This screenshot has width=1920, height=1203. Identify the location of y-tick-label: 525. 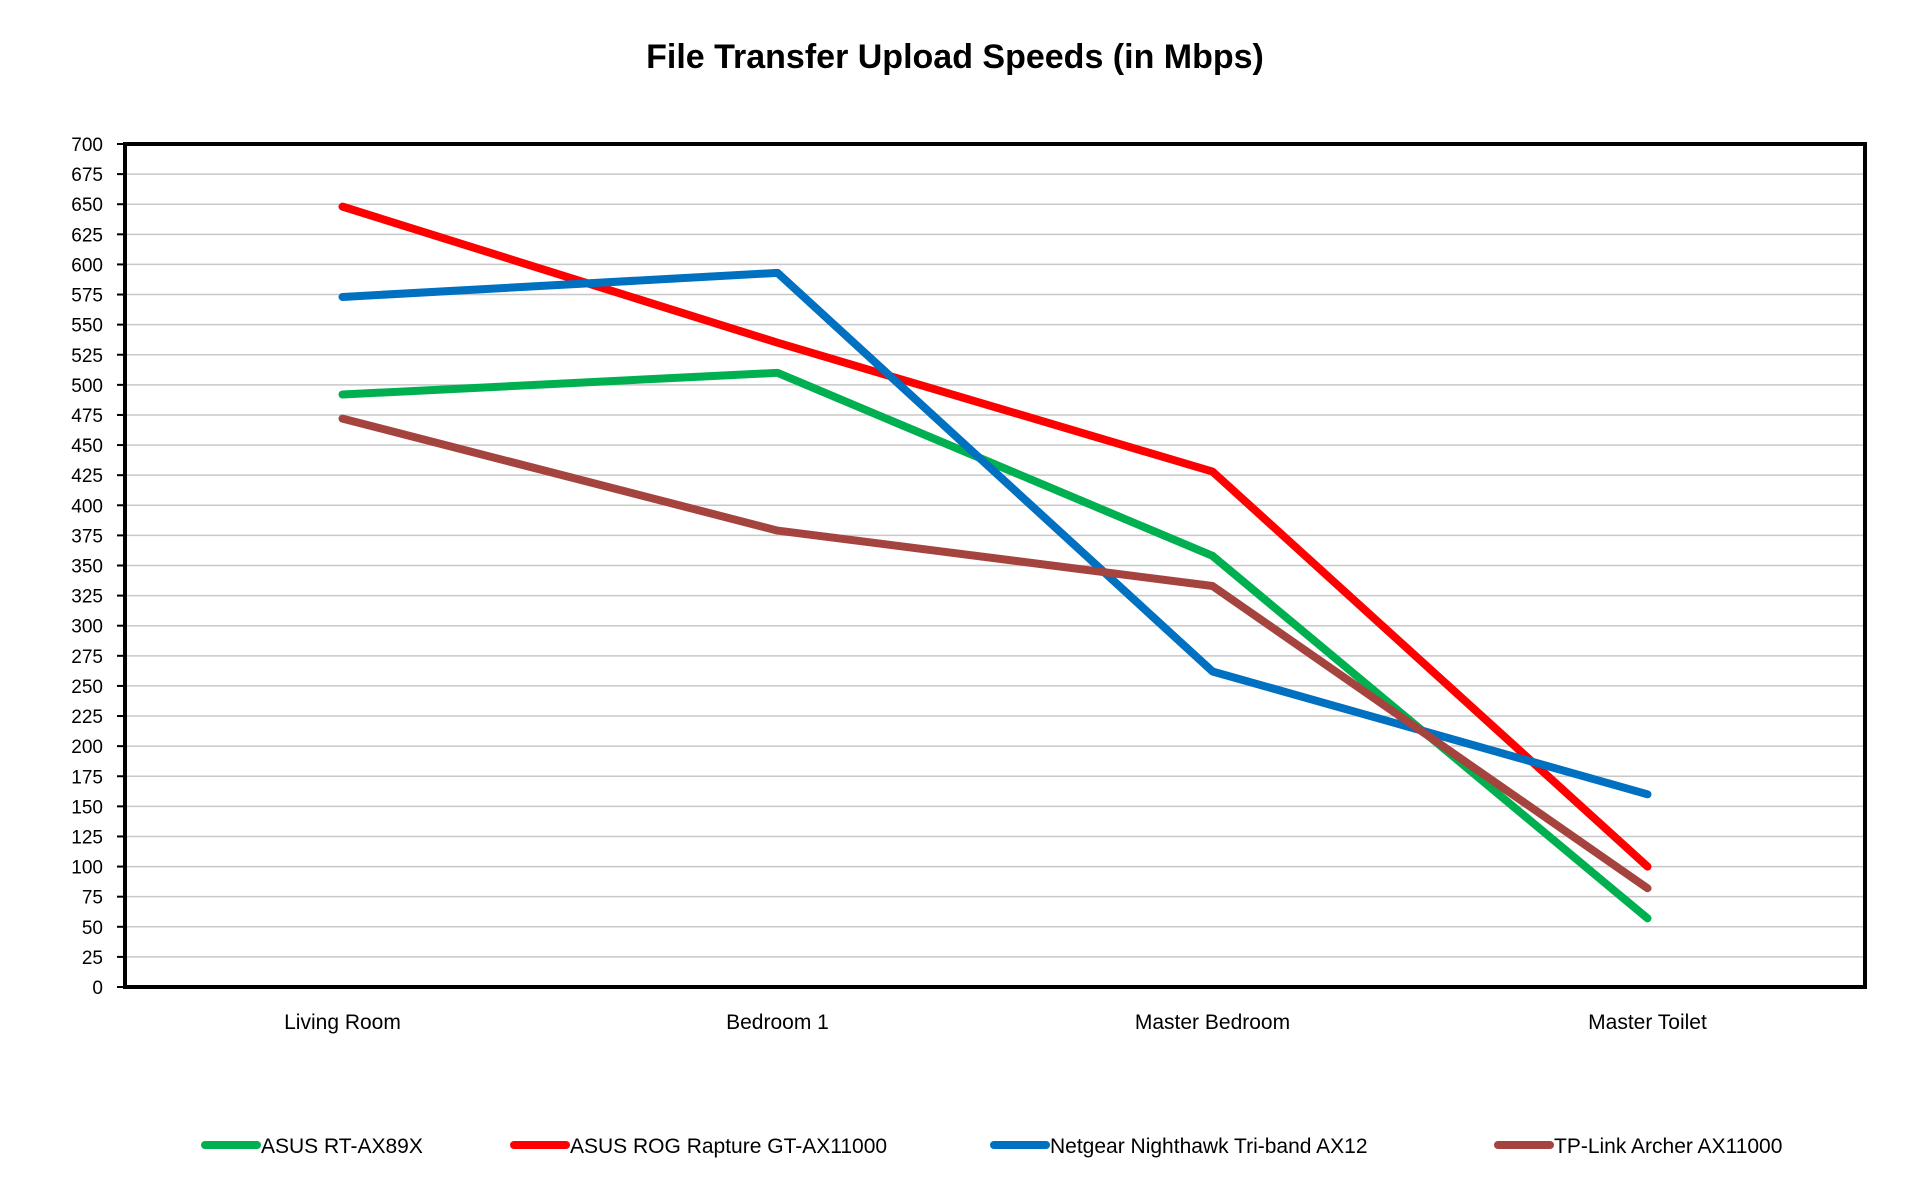
(87, 356).